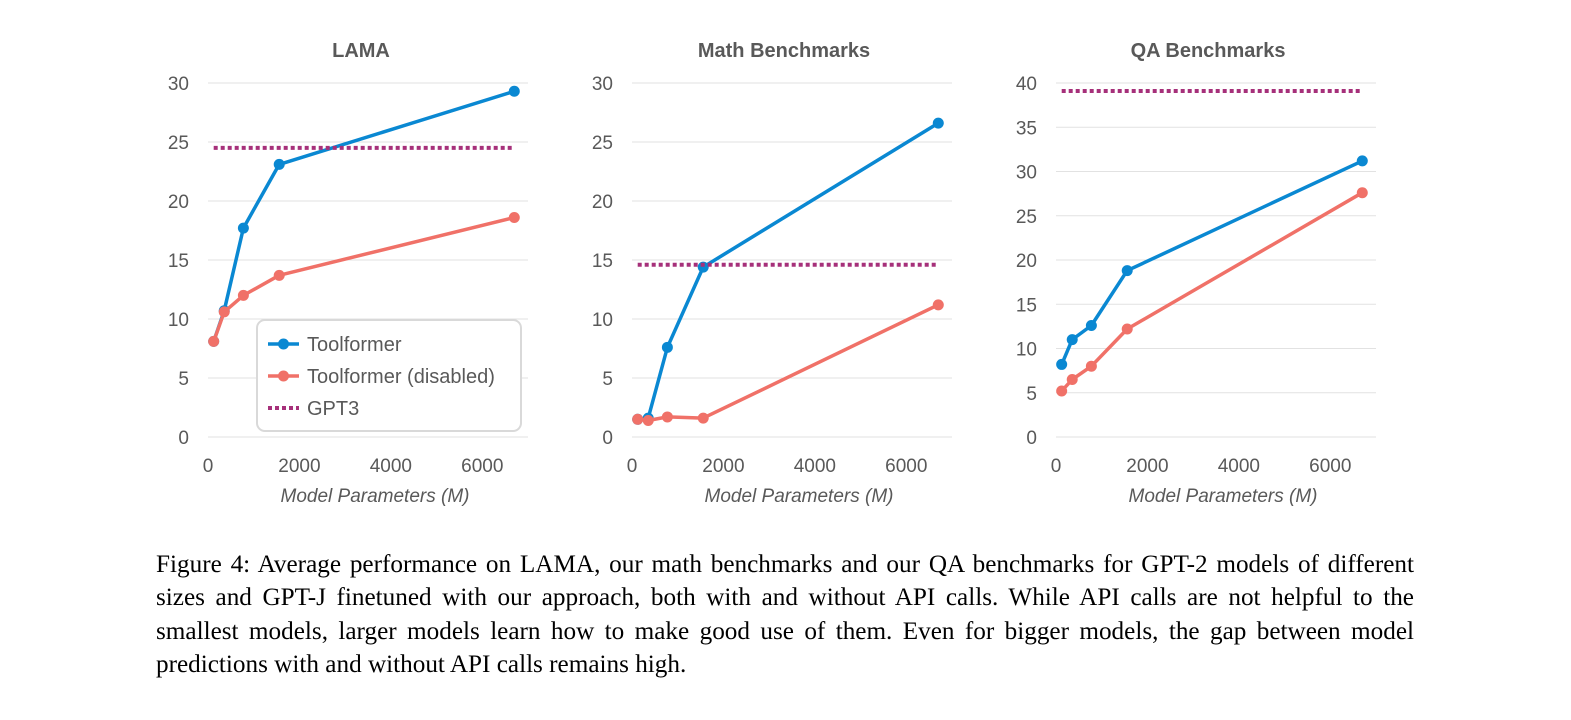 Image resolution: width=1571 pixels, height=720 pixels. What do you see at coordinates (784, 51) in the screenshot?
I see `chart-title: Math Benchmarks` at bounding box center [784, 51].